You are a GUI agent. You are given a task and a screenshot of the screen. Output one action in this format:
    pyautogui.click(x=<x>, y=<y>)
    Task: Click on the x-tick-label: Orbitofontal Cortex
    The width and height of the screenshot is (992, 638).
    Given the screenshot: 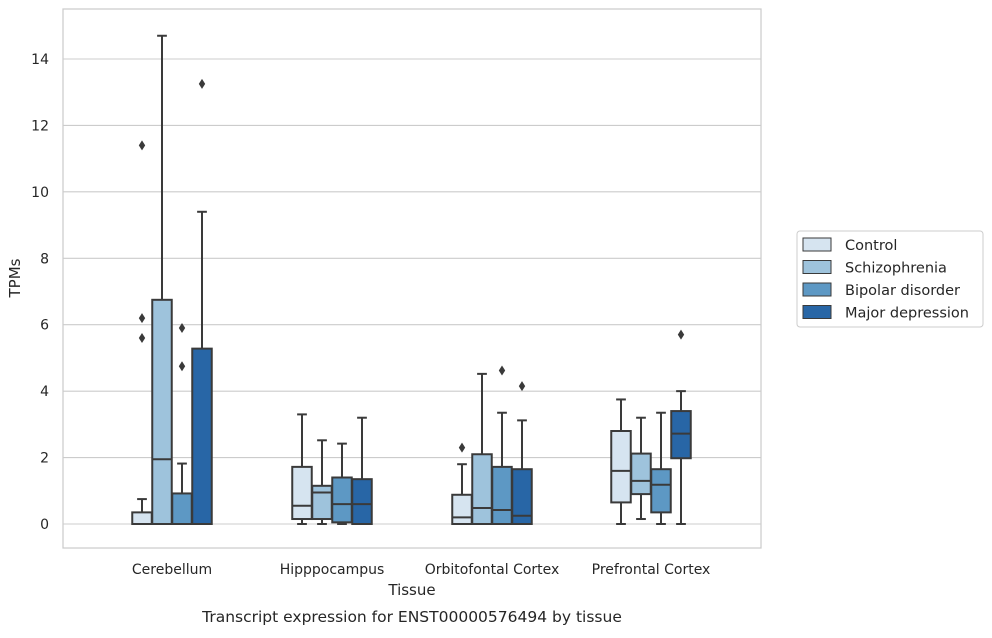 What is the action you would take?
    pyautogui.click(x=492, y=570)
    